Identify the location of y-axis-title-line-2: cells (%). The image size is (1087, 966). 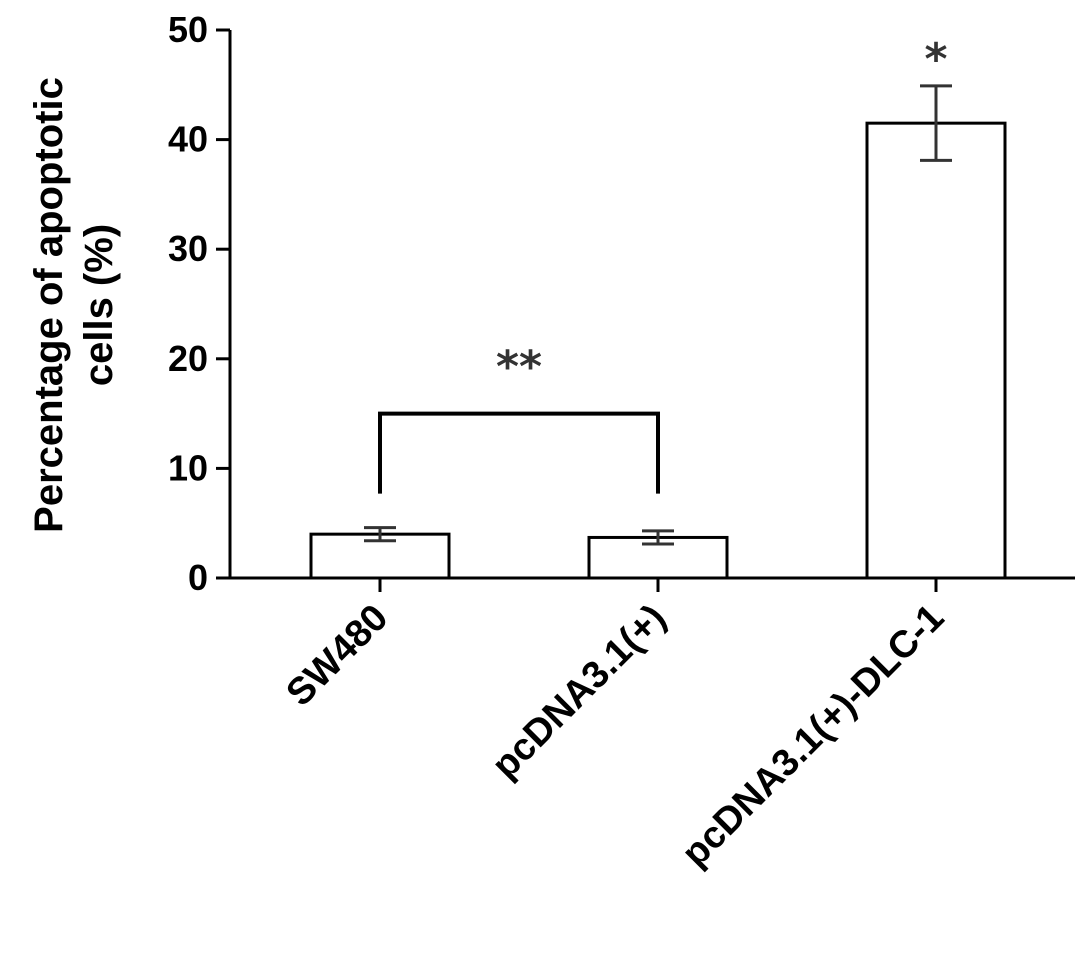
(99, 305).